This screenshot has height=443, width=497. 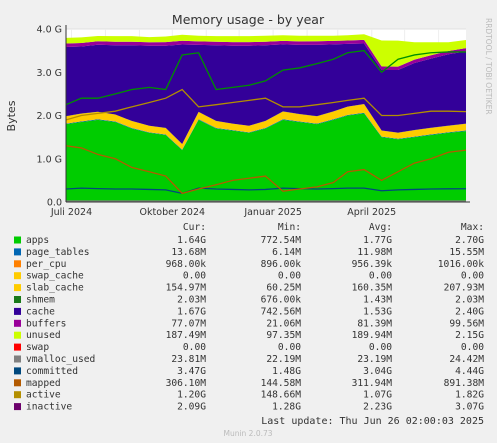 I want to click on legend-value-max: 4.44G, so click(x=469, y=371).